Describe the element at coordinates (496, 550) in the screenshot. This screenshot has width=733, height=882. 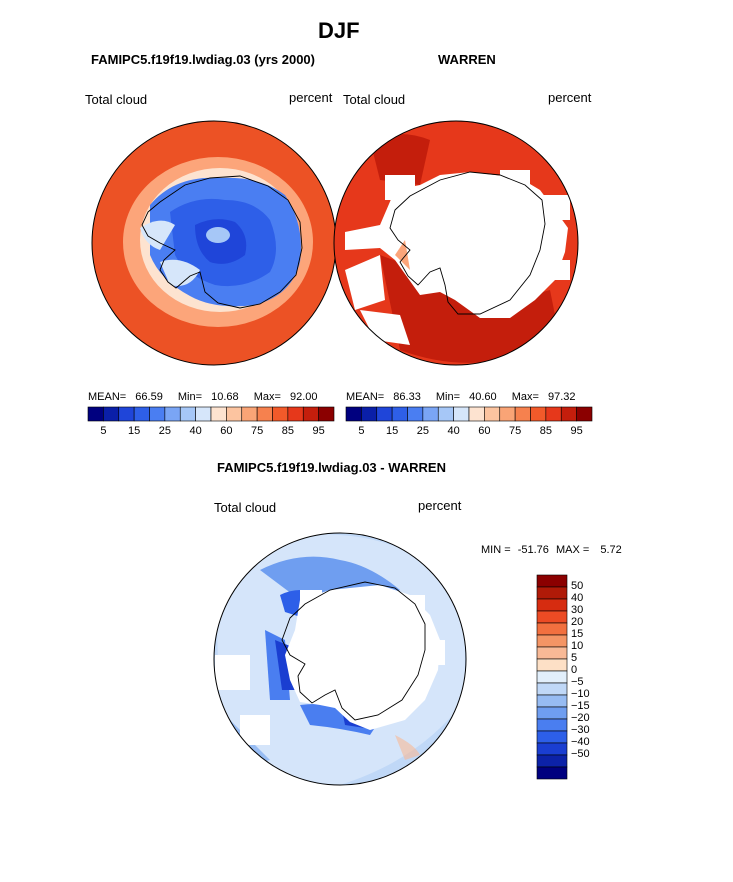
I see `diff-min-label: MIN =` at that location.